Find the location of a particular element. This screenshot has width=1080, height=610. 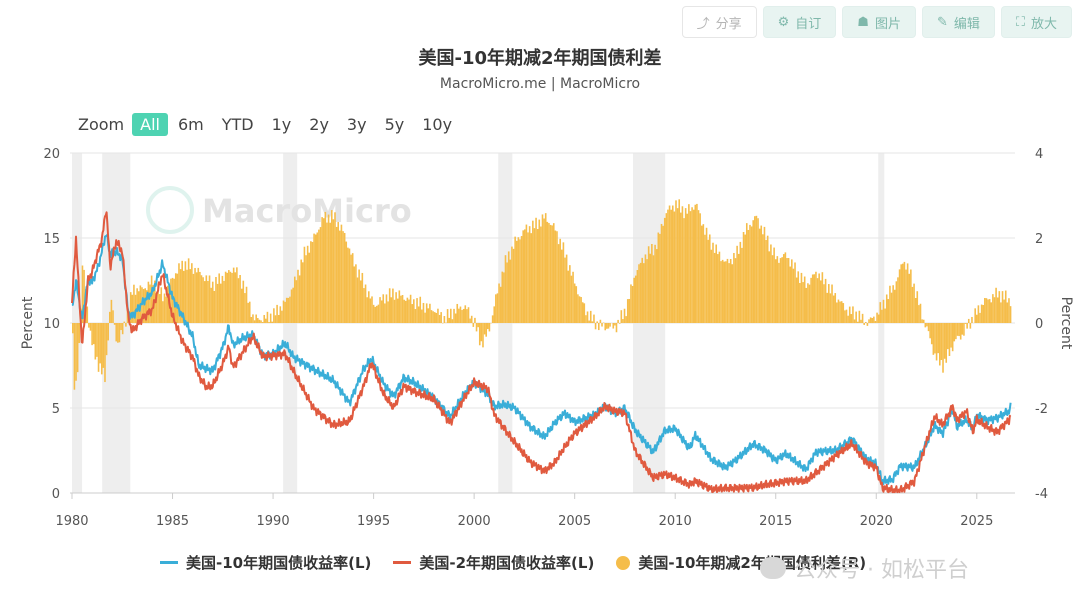

zoom-option-ytd: YTD is located at coordinates (237, 124).